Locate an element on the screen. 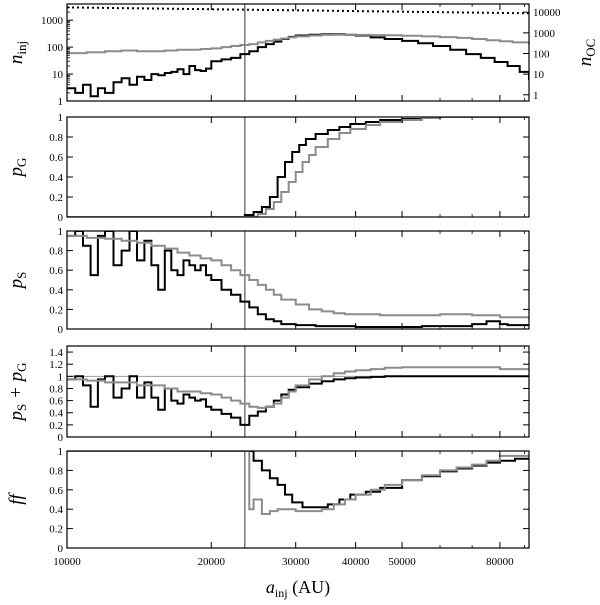 Image resolution: width=600 pixels, height=605 pixels. x-tick-label: 10000 is located at coordinates (67, 562).